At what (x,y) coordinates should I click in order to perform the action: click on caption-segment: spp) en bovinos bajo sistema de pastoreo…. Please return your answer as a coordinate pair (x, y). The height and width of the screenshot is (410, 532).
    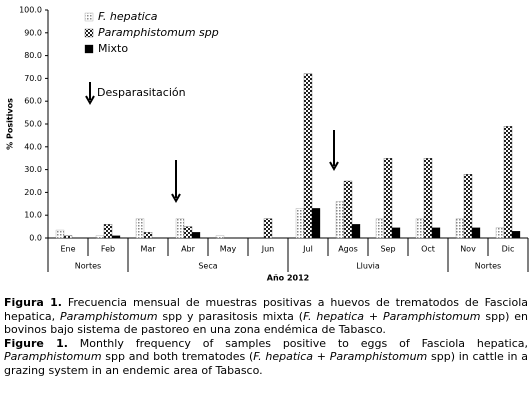
    Looking at the image, I should click on (266, 323).